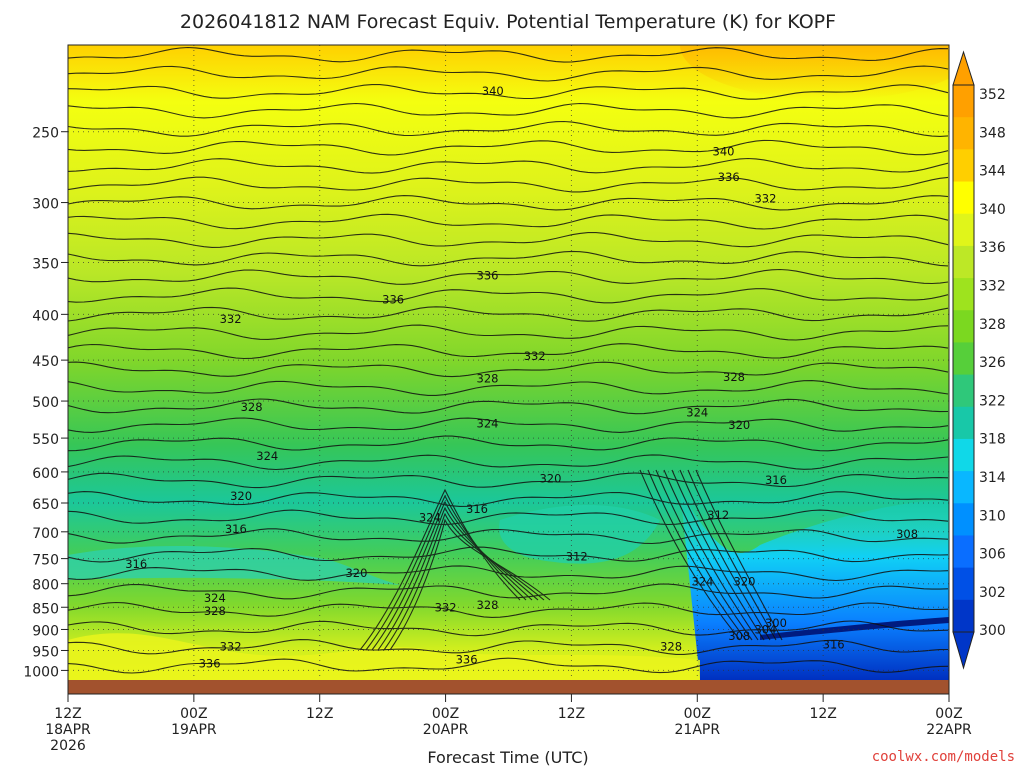 The height and width of the screenshot is (768, 1024). I want to click on colorbar-label: 328, so click(992, 325).